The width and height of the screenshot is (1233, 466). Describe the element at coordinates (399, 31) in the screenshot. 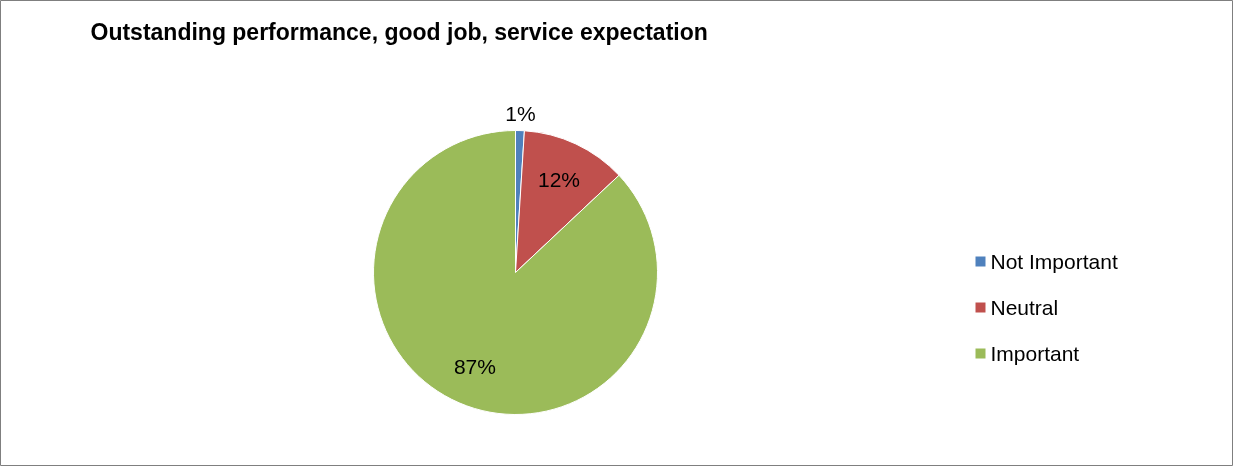

I see `chart-title: Outstanding performance, good job, service expectation` at that location.